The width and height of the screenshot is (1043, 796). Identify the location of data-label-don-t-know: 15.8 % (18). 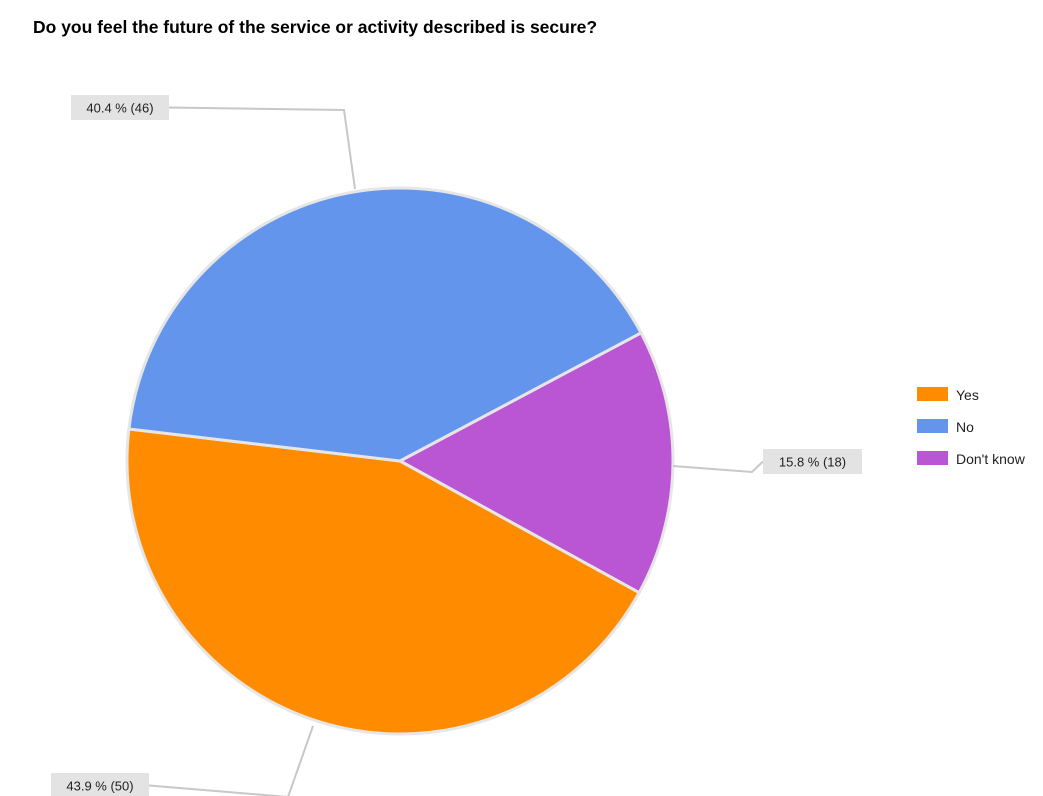
(812, 462).